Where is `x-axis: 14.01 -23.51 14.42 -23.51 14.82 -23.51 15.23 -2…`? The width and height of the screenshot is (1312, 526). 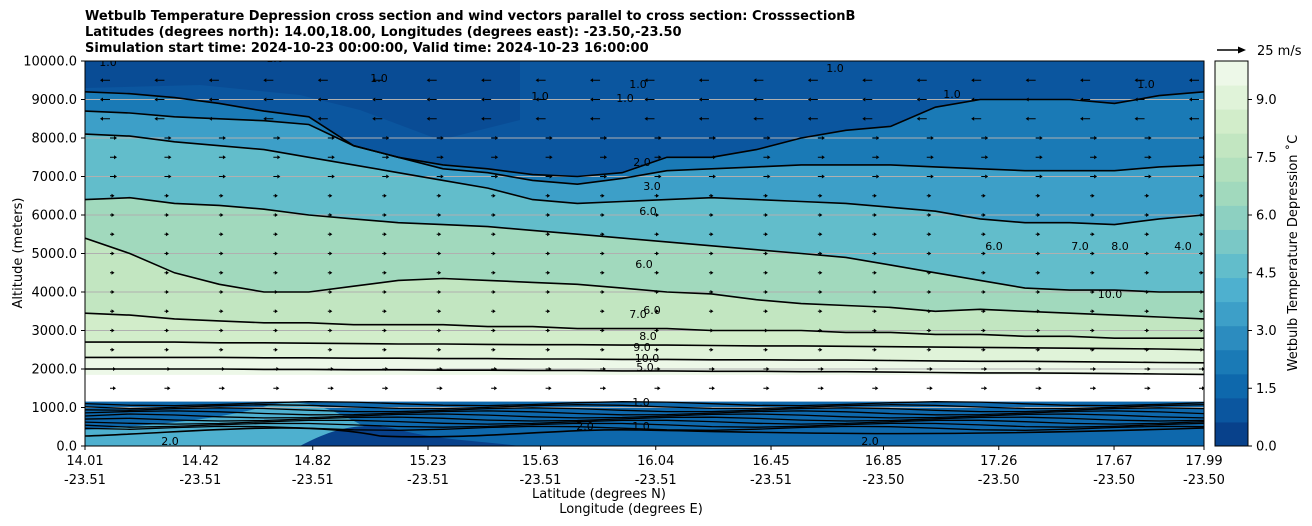 x-axis: 14.01 -23.51 14.42 -23.51 14.82 -23.51 15.23 -2… is located at coordinates (644, 467).